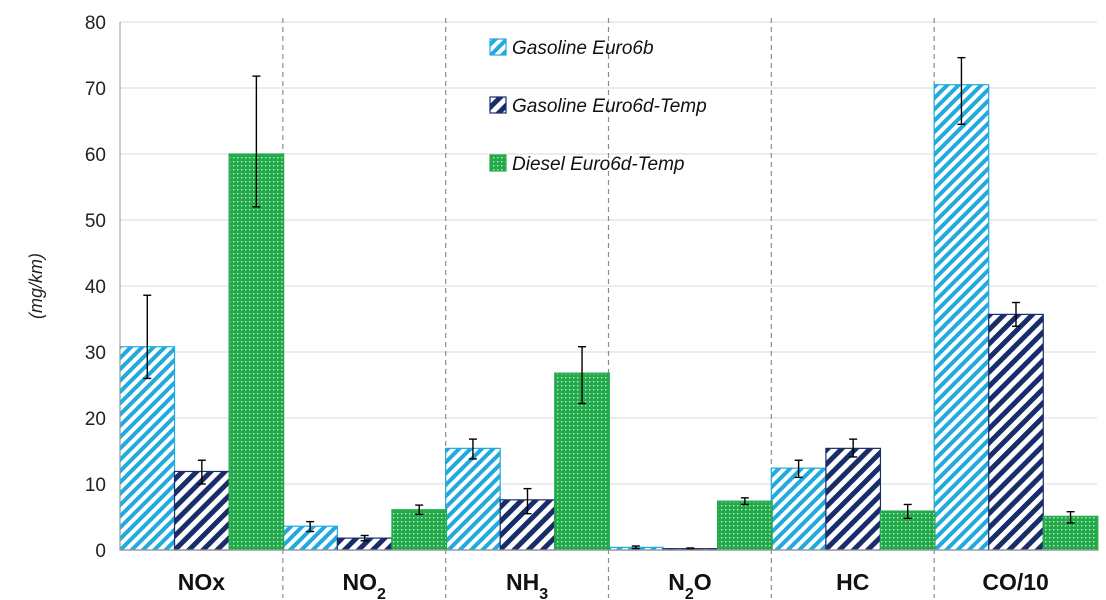 The width and height of the screenshot is (1106, 600). Describe the element at coordinates (95, 221) in the screenshot. I see `y-tick-label: 50` at that location.